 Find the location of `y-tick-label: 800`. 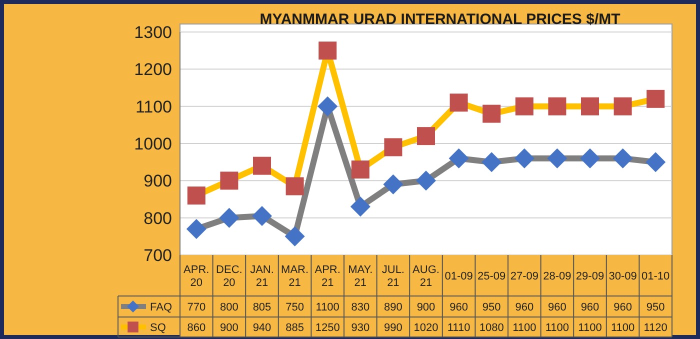

y-tick-label: 800 is located at coordinates (158, 218).